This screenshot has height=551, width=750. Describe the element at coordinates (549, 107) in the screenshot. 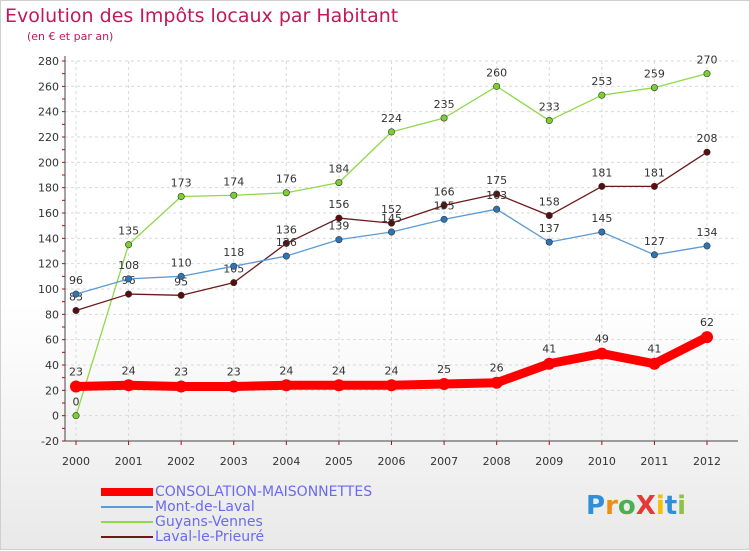

I see `data-label: 233` at that location.